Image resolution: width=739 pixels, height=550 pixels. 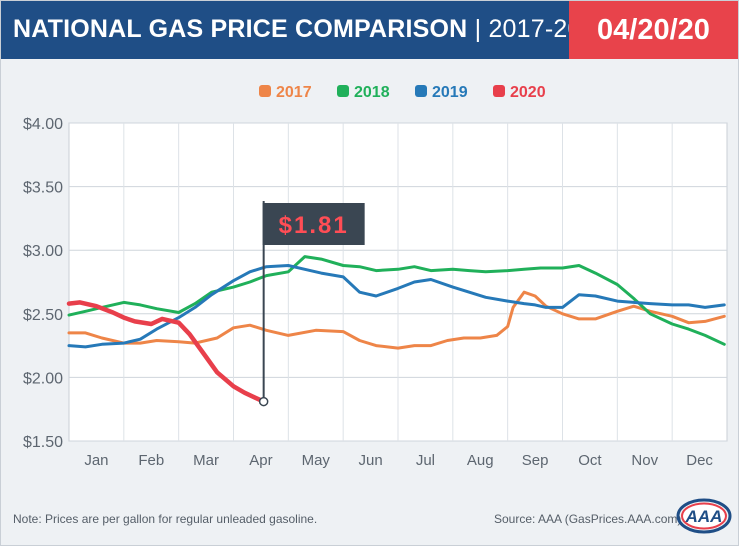 I want to click on x-tick-label: Feb, so click(x=151, y=460).